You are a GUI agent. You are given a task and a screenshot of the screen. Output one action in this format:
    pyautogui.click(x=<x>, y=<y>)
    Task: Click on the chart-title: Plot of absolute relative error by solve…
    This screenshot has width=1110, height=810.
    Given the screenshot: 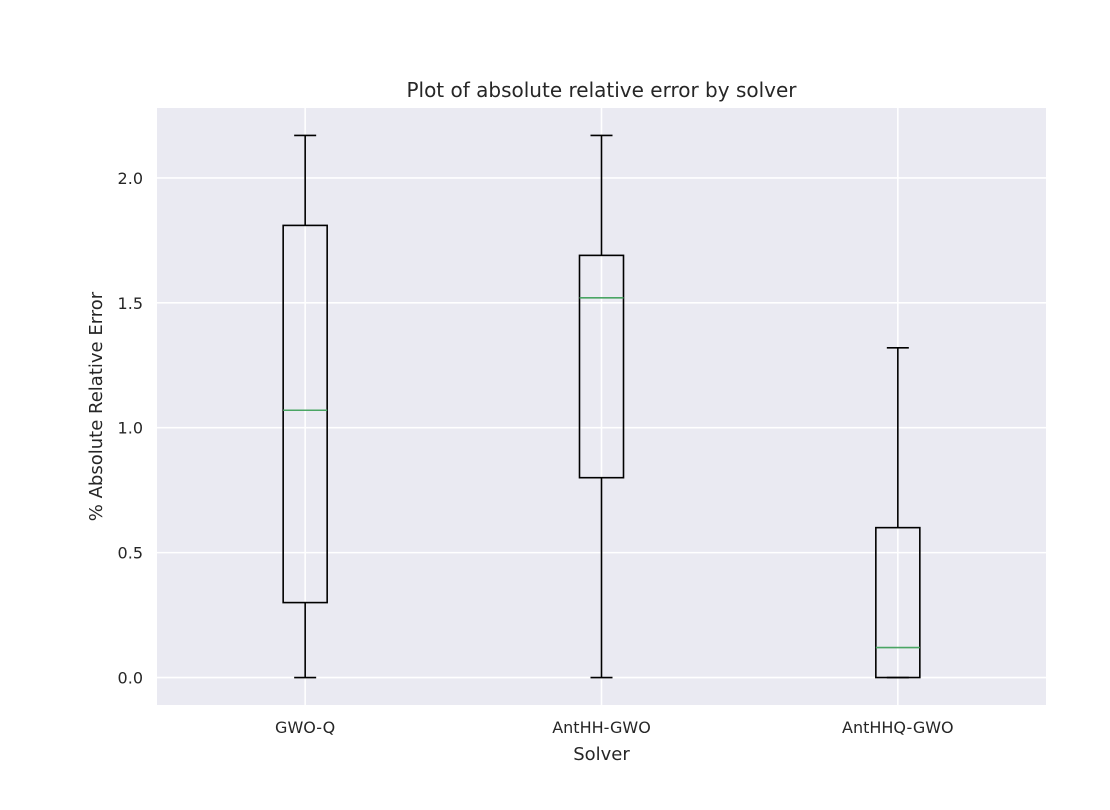 What is the action you would take?
    pyautogui.click(x=601, y=90)
    